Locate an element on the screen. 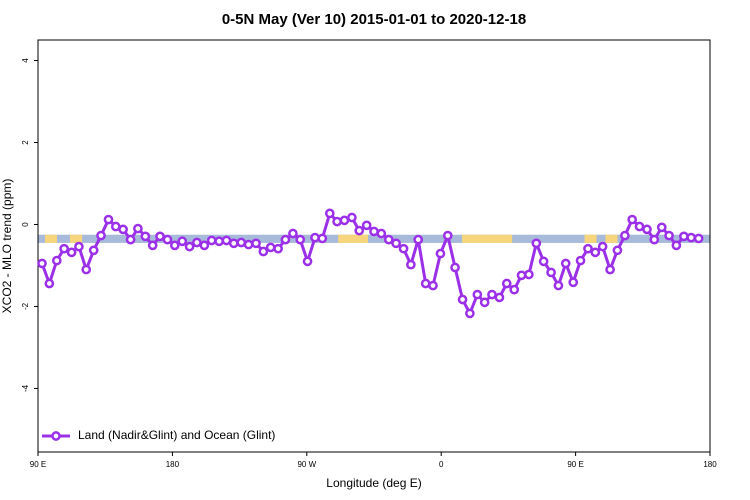  y-tick-label: -4 is located at coordinates (25, 388).